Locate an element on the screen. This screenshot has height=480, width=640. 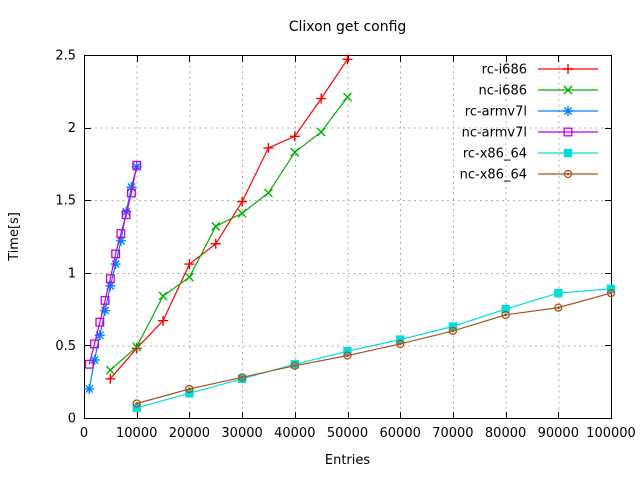
x-tick-label: 90000 is located at coordinates (558, 433).